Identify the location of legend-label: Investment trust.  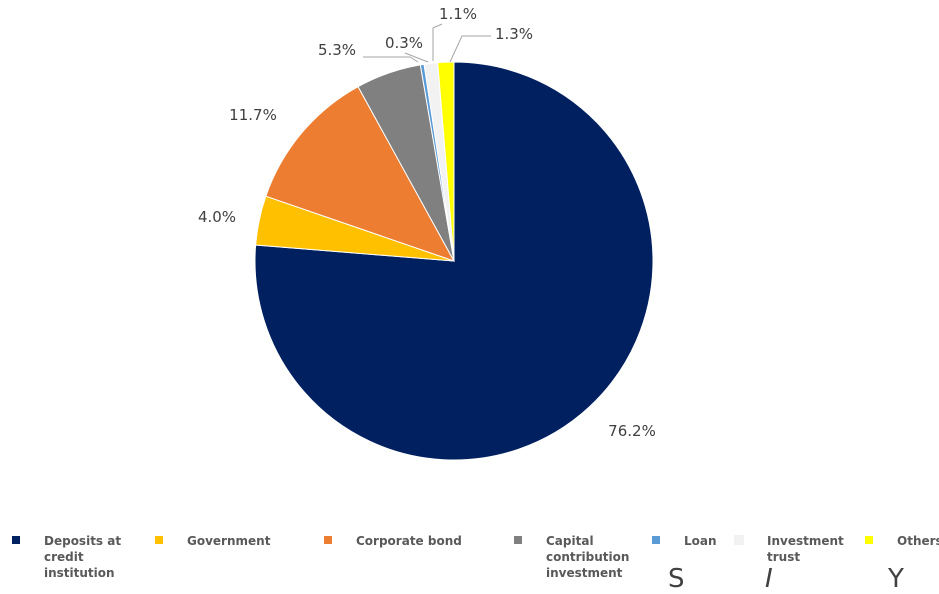
(805, 549).